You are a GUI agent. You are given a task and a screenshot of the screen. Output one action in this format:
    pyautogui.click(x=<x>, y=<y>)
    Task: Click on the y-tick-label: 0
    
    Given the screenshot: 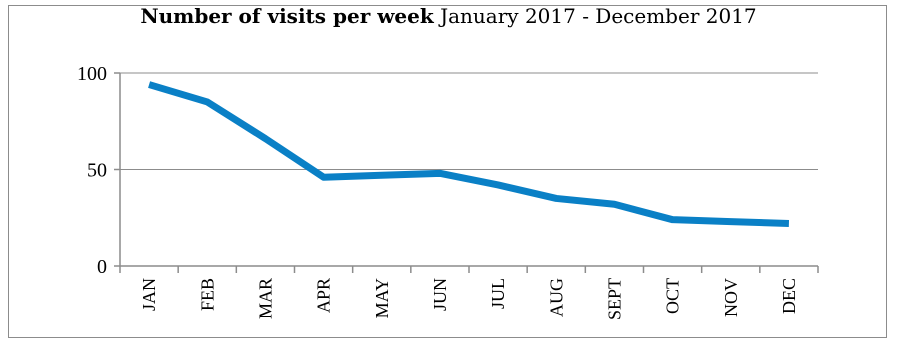 What is the action you would take?
    pyautogui.click(x=102, y=267)
    